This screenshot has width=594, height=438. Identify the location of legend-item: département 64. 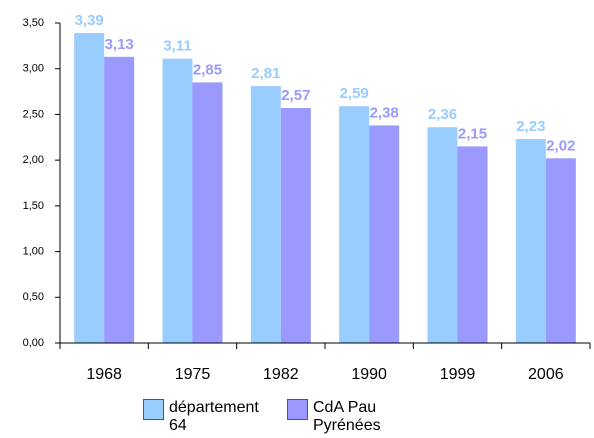
(212, 417).